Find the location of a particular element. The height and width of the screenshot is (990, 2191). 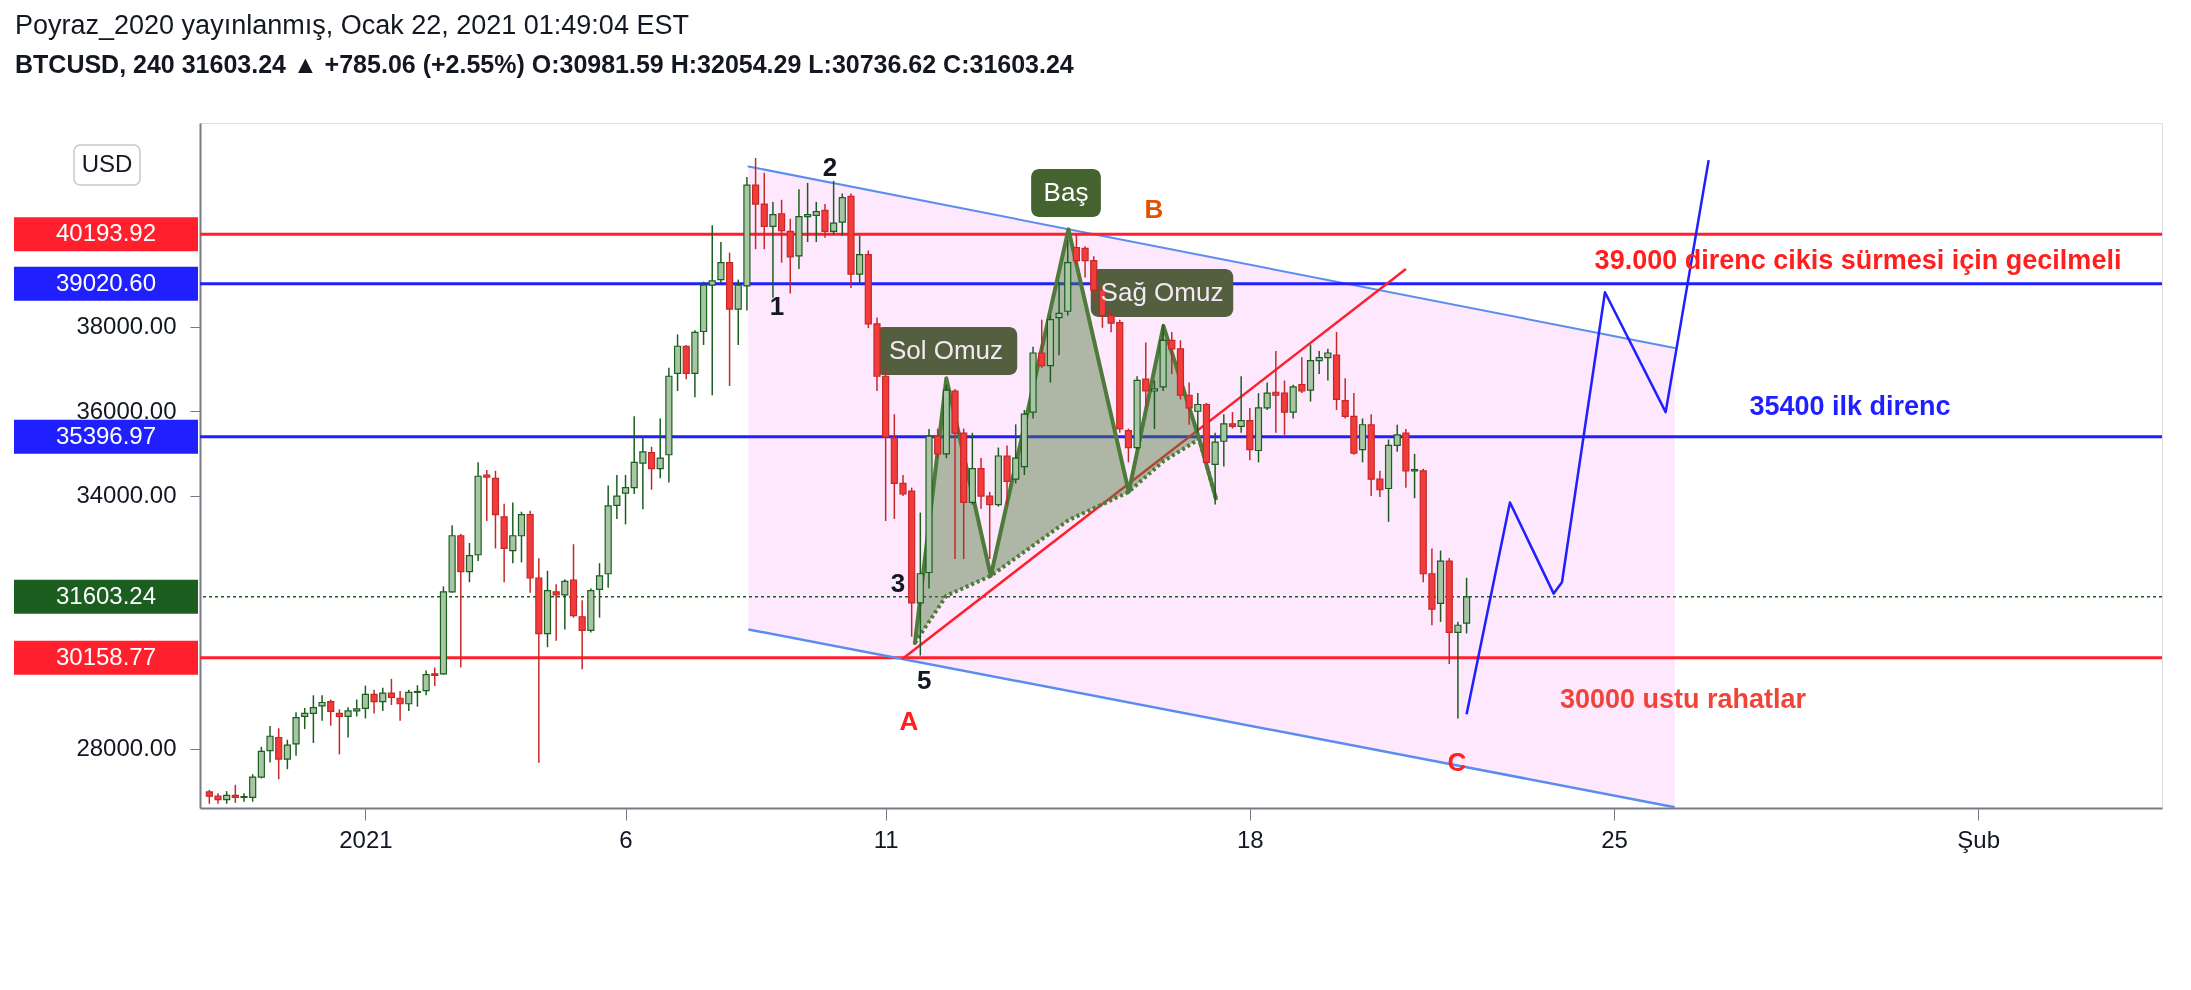

ref-line-label: 39020.60 is located at coordinates (106, 282).